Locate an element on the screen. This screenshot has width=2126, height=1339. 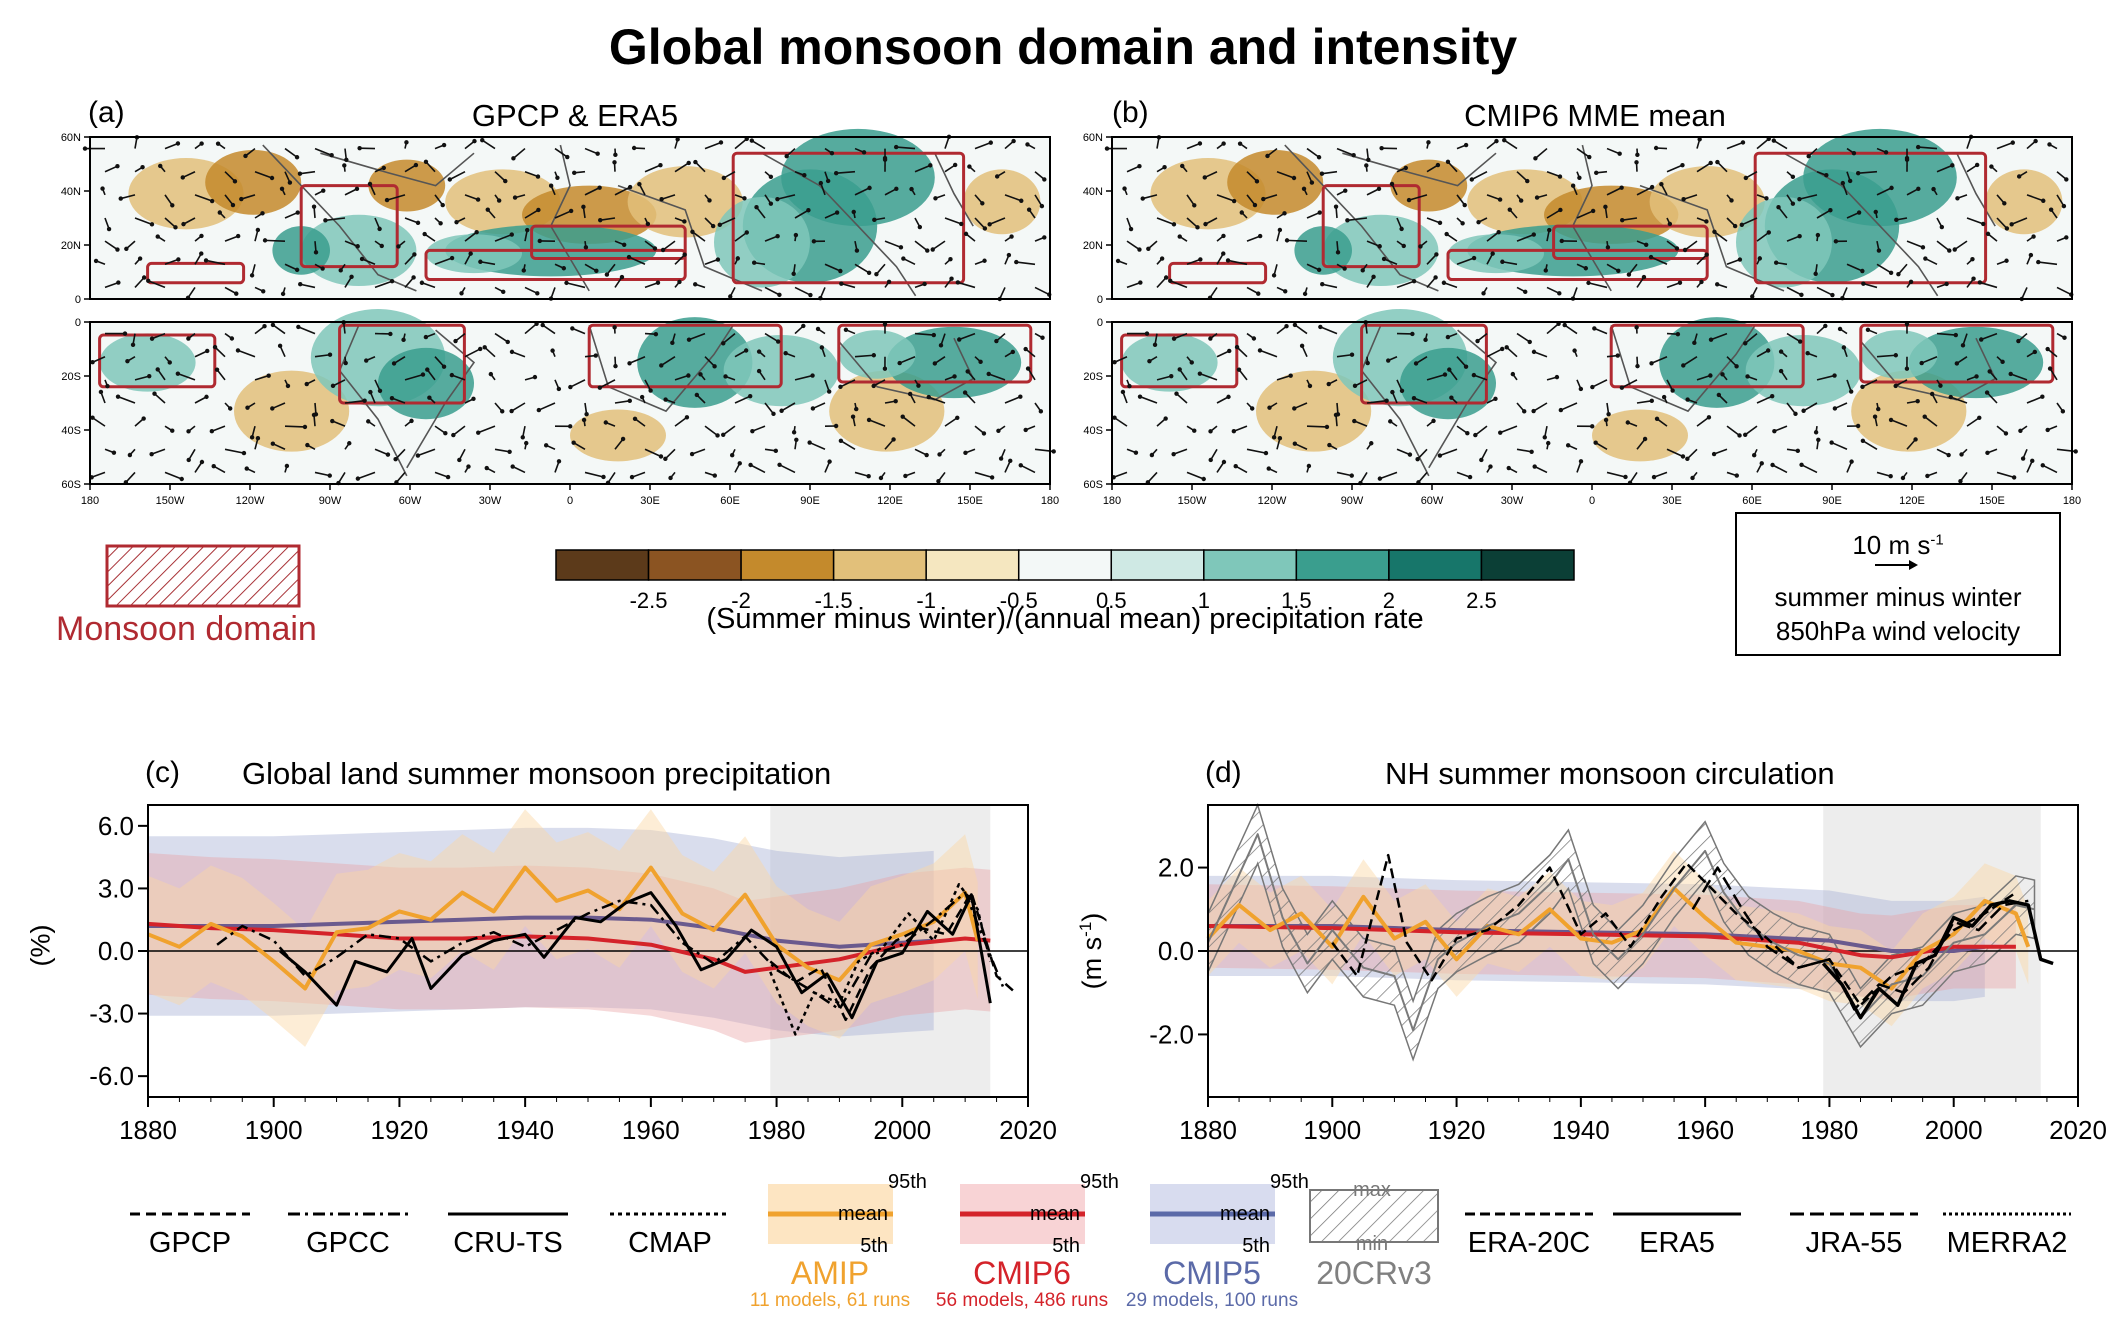
panel-a-sh-lat-label: 60S is located at coordinates (71, 485).